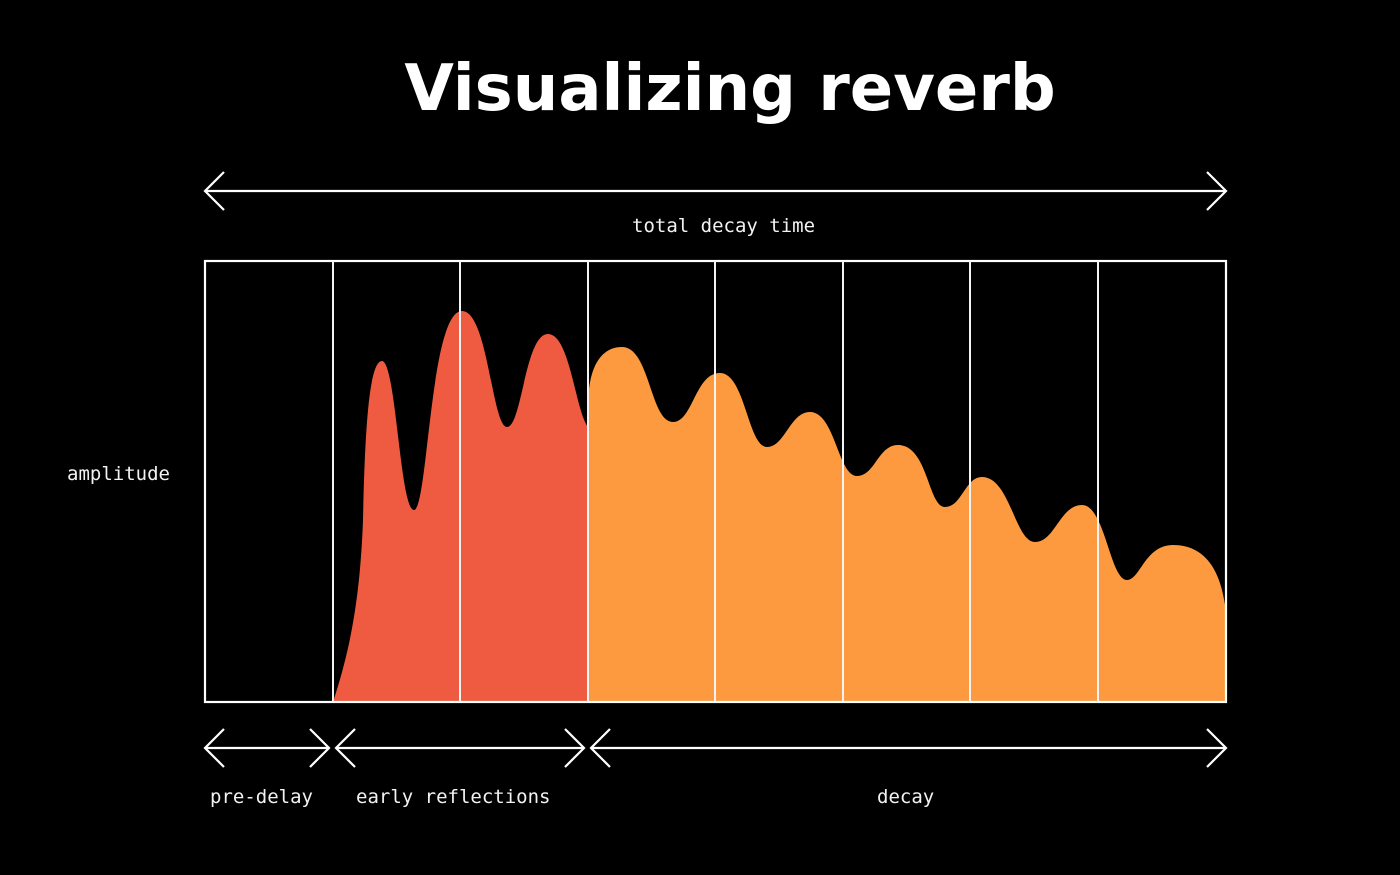 Image resolution: width=1400 pixels, height=875 pixels. I want to click on early-reflections-arrow-icon, so click(460, 748).